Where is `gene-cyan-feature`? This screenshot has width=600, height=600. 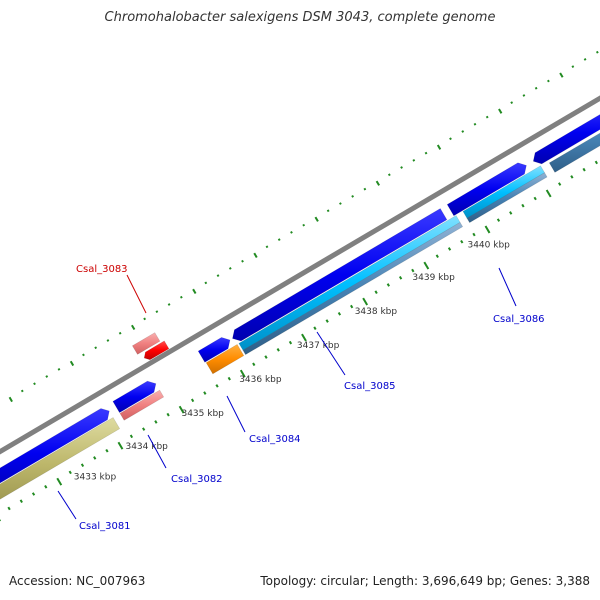
gene-cyan-feature is located at coordinates (349, 283).